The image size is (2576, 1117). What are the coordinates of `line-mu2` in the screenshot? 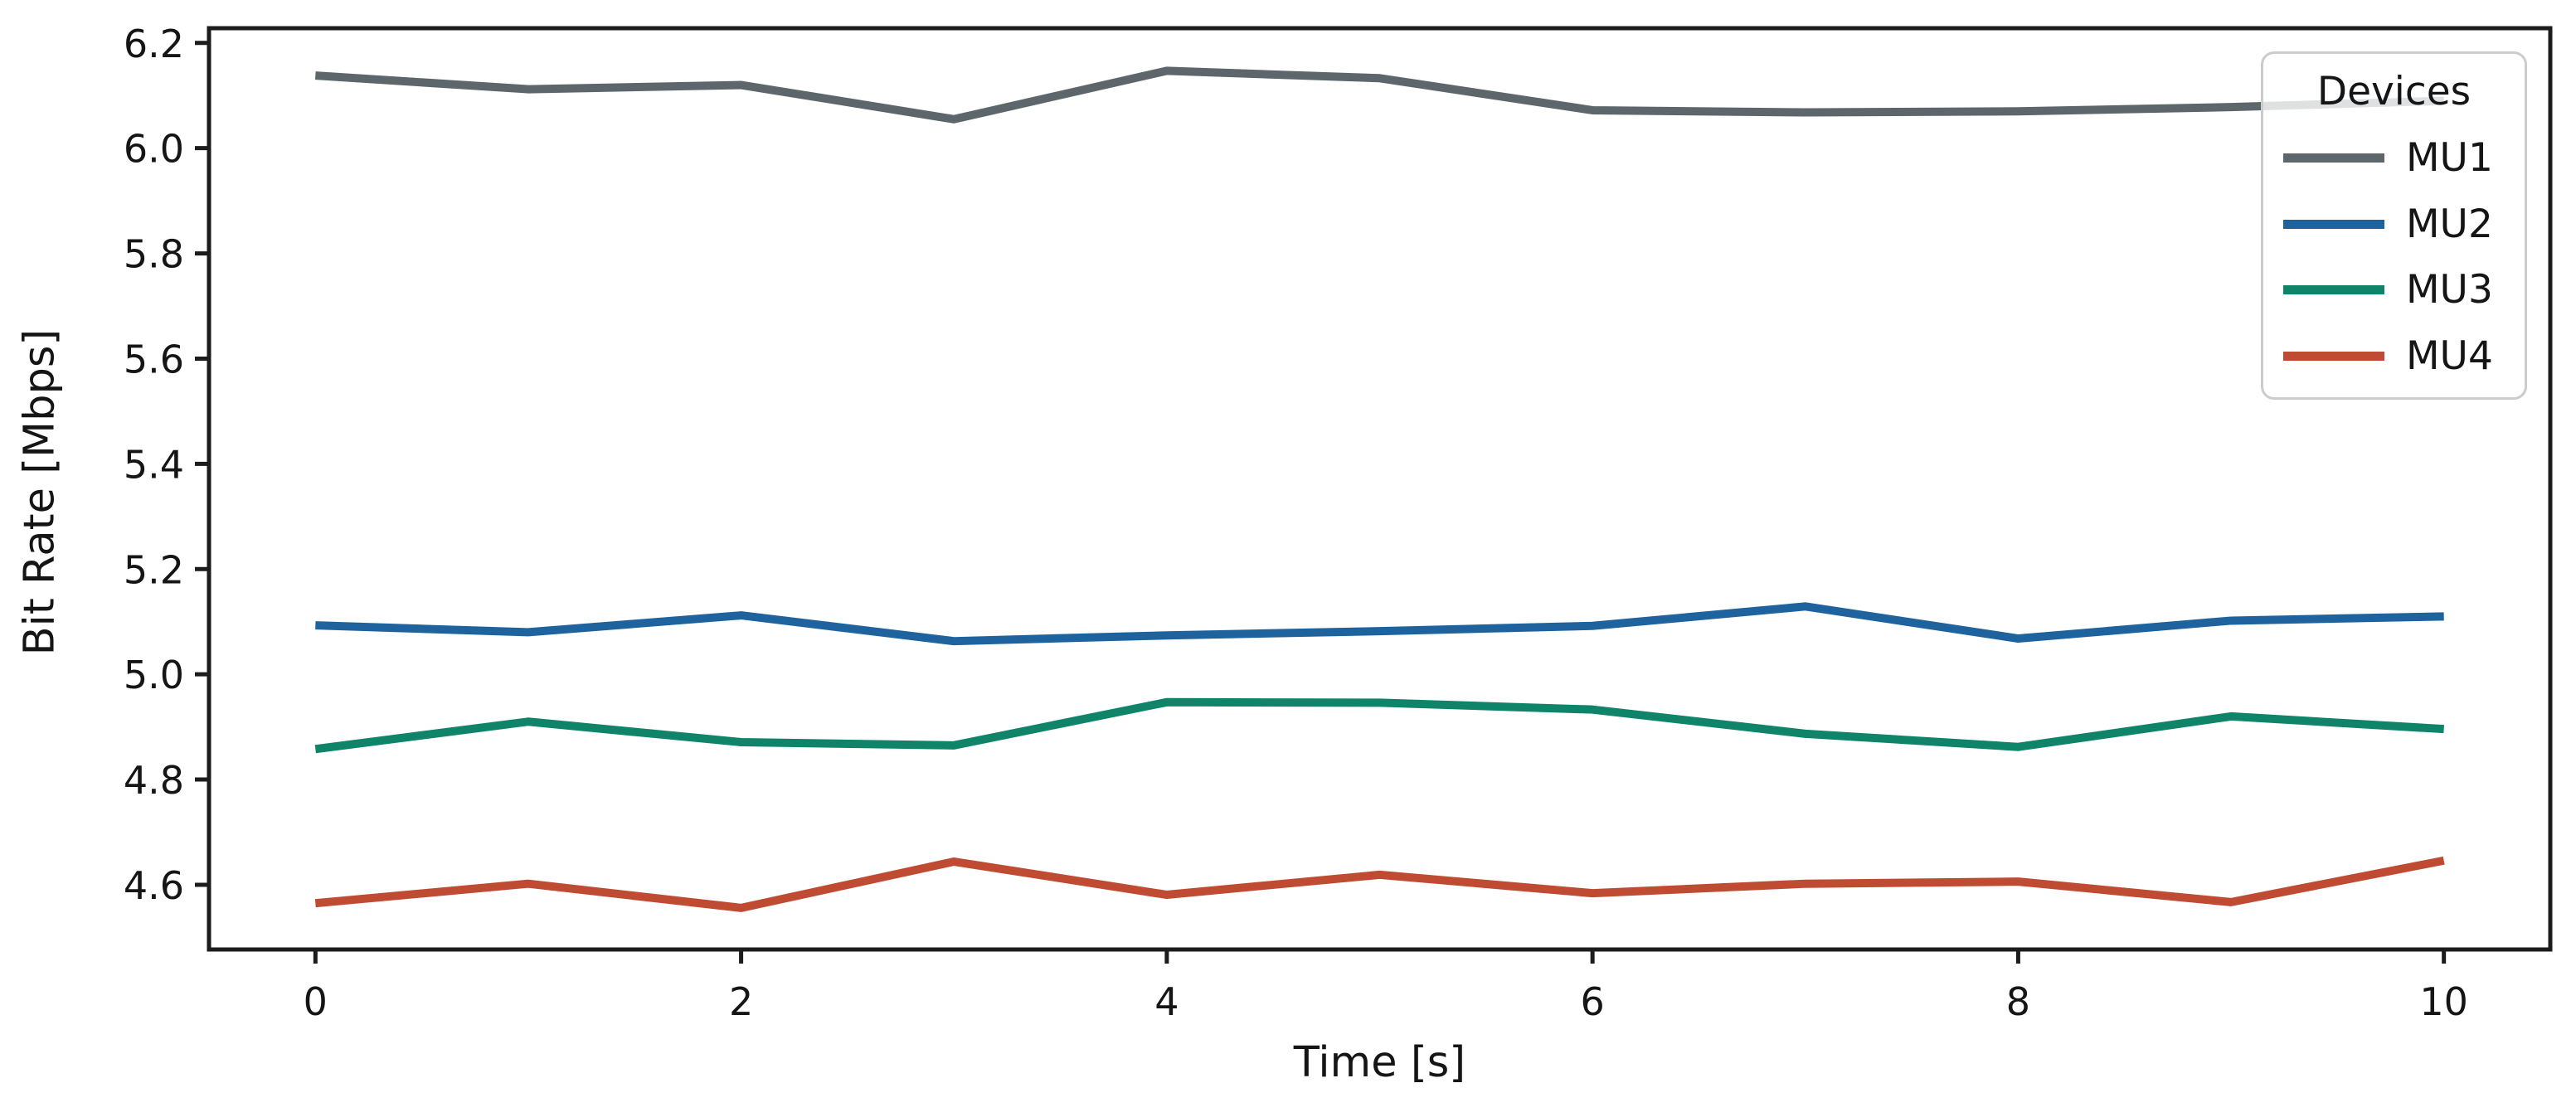 It's located at (1380, 624).